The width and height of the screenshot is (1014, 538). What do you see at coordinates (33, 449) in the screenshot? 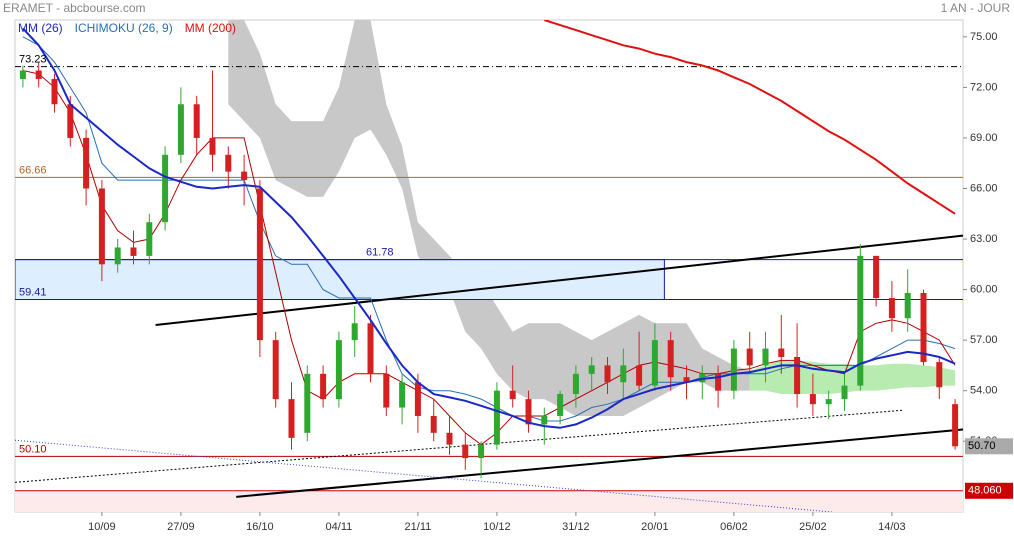
I see `level-label: 50.10` at bounding box center [33, 449].